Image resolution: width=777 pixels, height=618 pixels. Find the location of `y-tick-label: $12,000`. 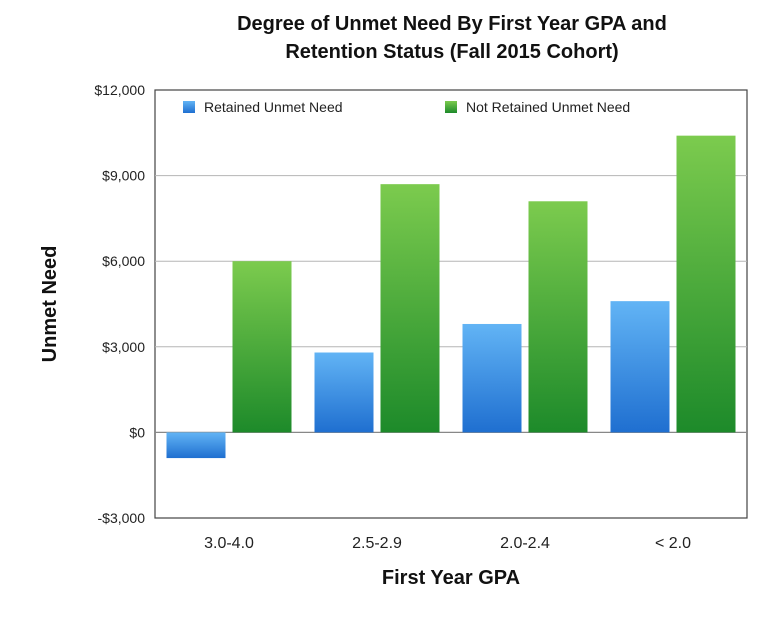

y-tick-label: $12,000 is located at coordinates (119, 90).